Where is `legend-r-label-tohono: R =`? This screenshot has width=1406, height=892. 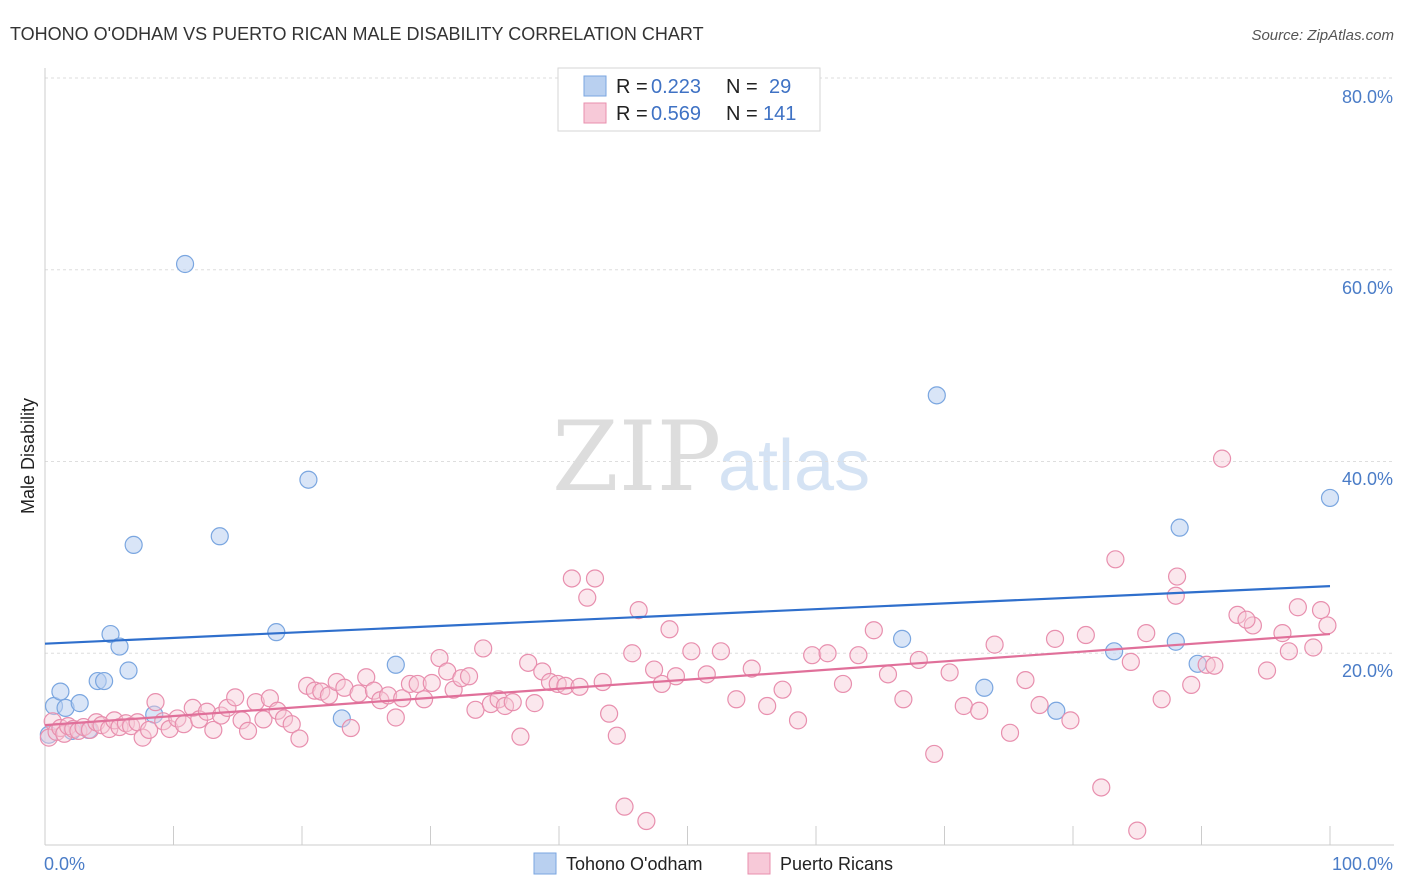
legend-r-label-tohono: R = is located at coordinates (632, 87).